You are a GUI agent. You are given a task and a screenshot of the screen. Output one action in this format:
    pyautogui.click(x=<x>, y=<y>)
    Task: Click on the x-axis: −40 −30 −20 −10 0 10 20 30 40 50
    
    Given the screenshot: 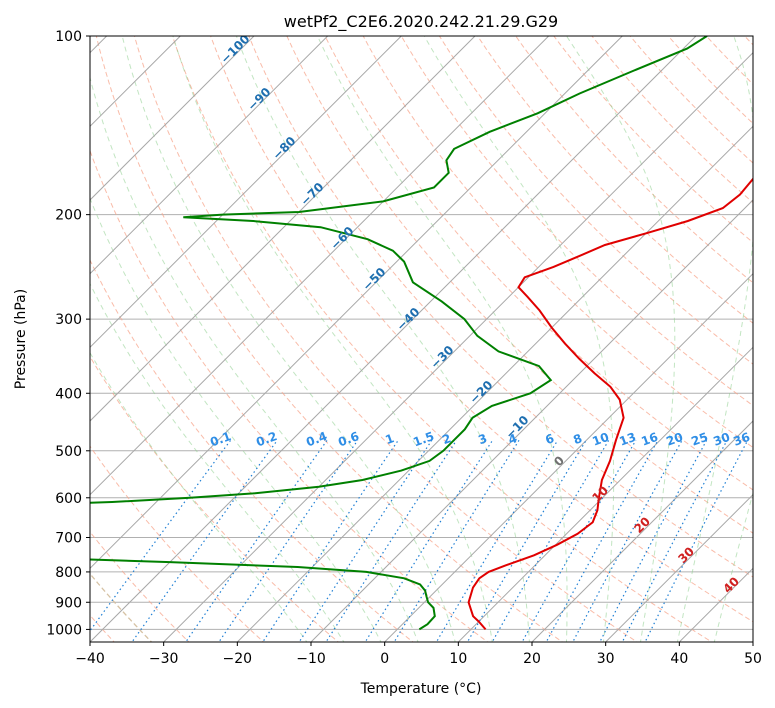 What is the action you would take?
    pyautogui.click(x=418, y=654)
    